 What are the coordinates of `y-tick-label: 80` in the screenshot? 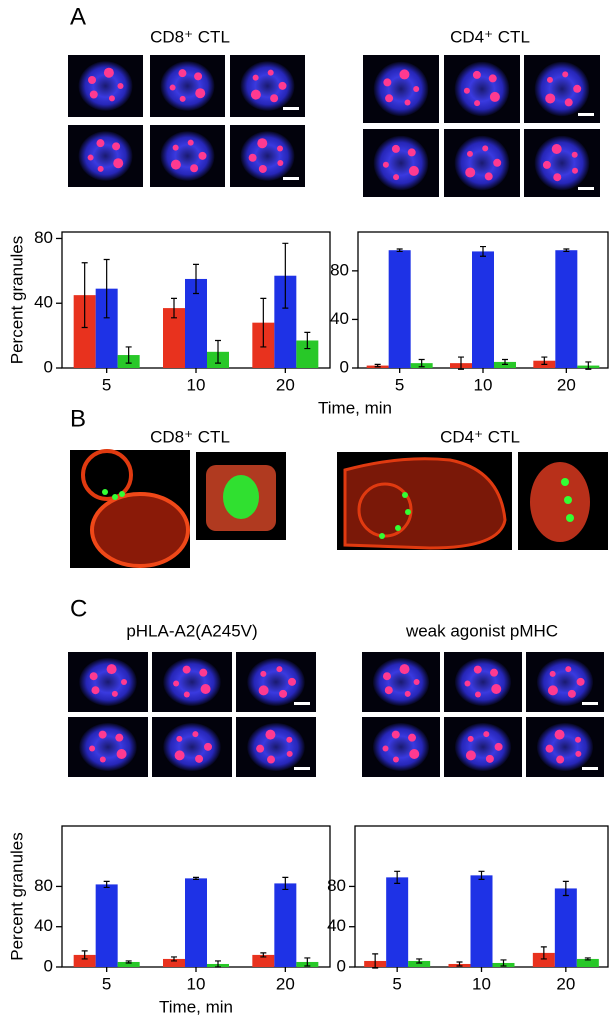 It's located at (339, 269).